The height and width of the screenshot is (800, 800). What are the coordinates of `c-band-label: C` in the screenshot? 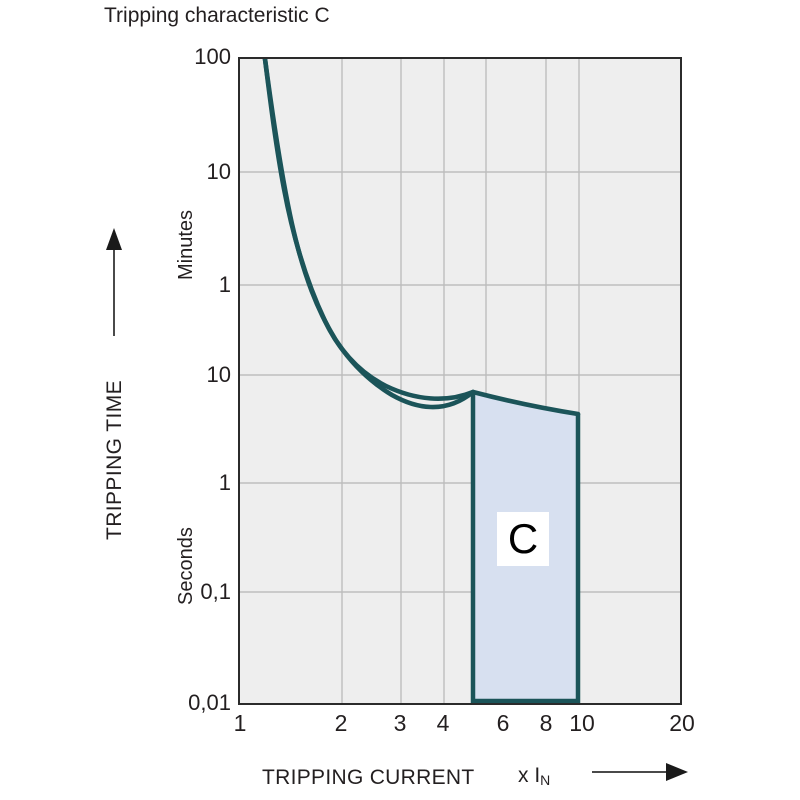 It's located at (523, 539).